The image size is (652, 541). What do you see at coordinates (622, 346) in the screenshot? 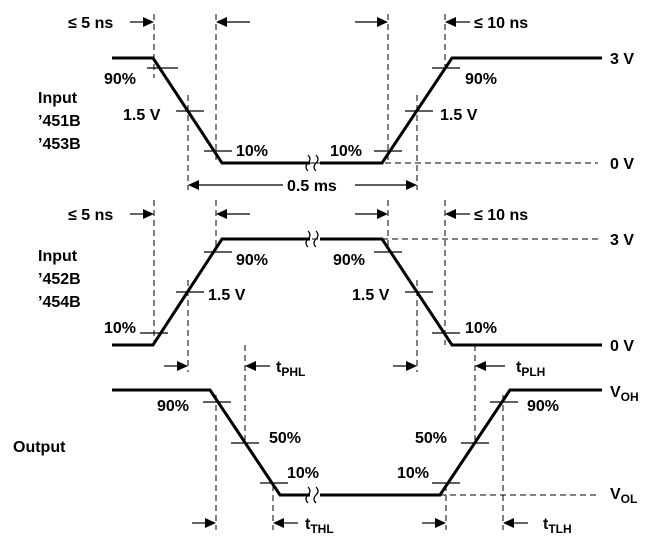
I see `level-0v-mid: 0 V` at bounding box center [622, 346].